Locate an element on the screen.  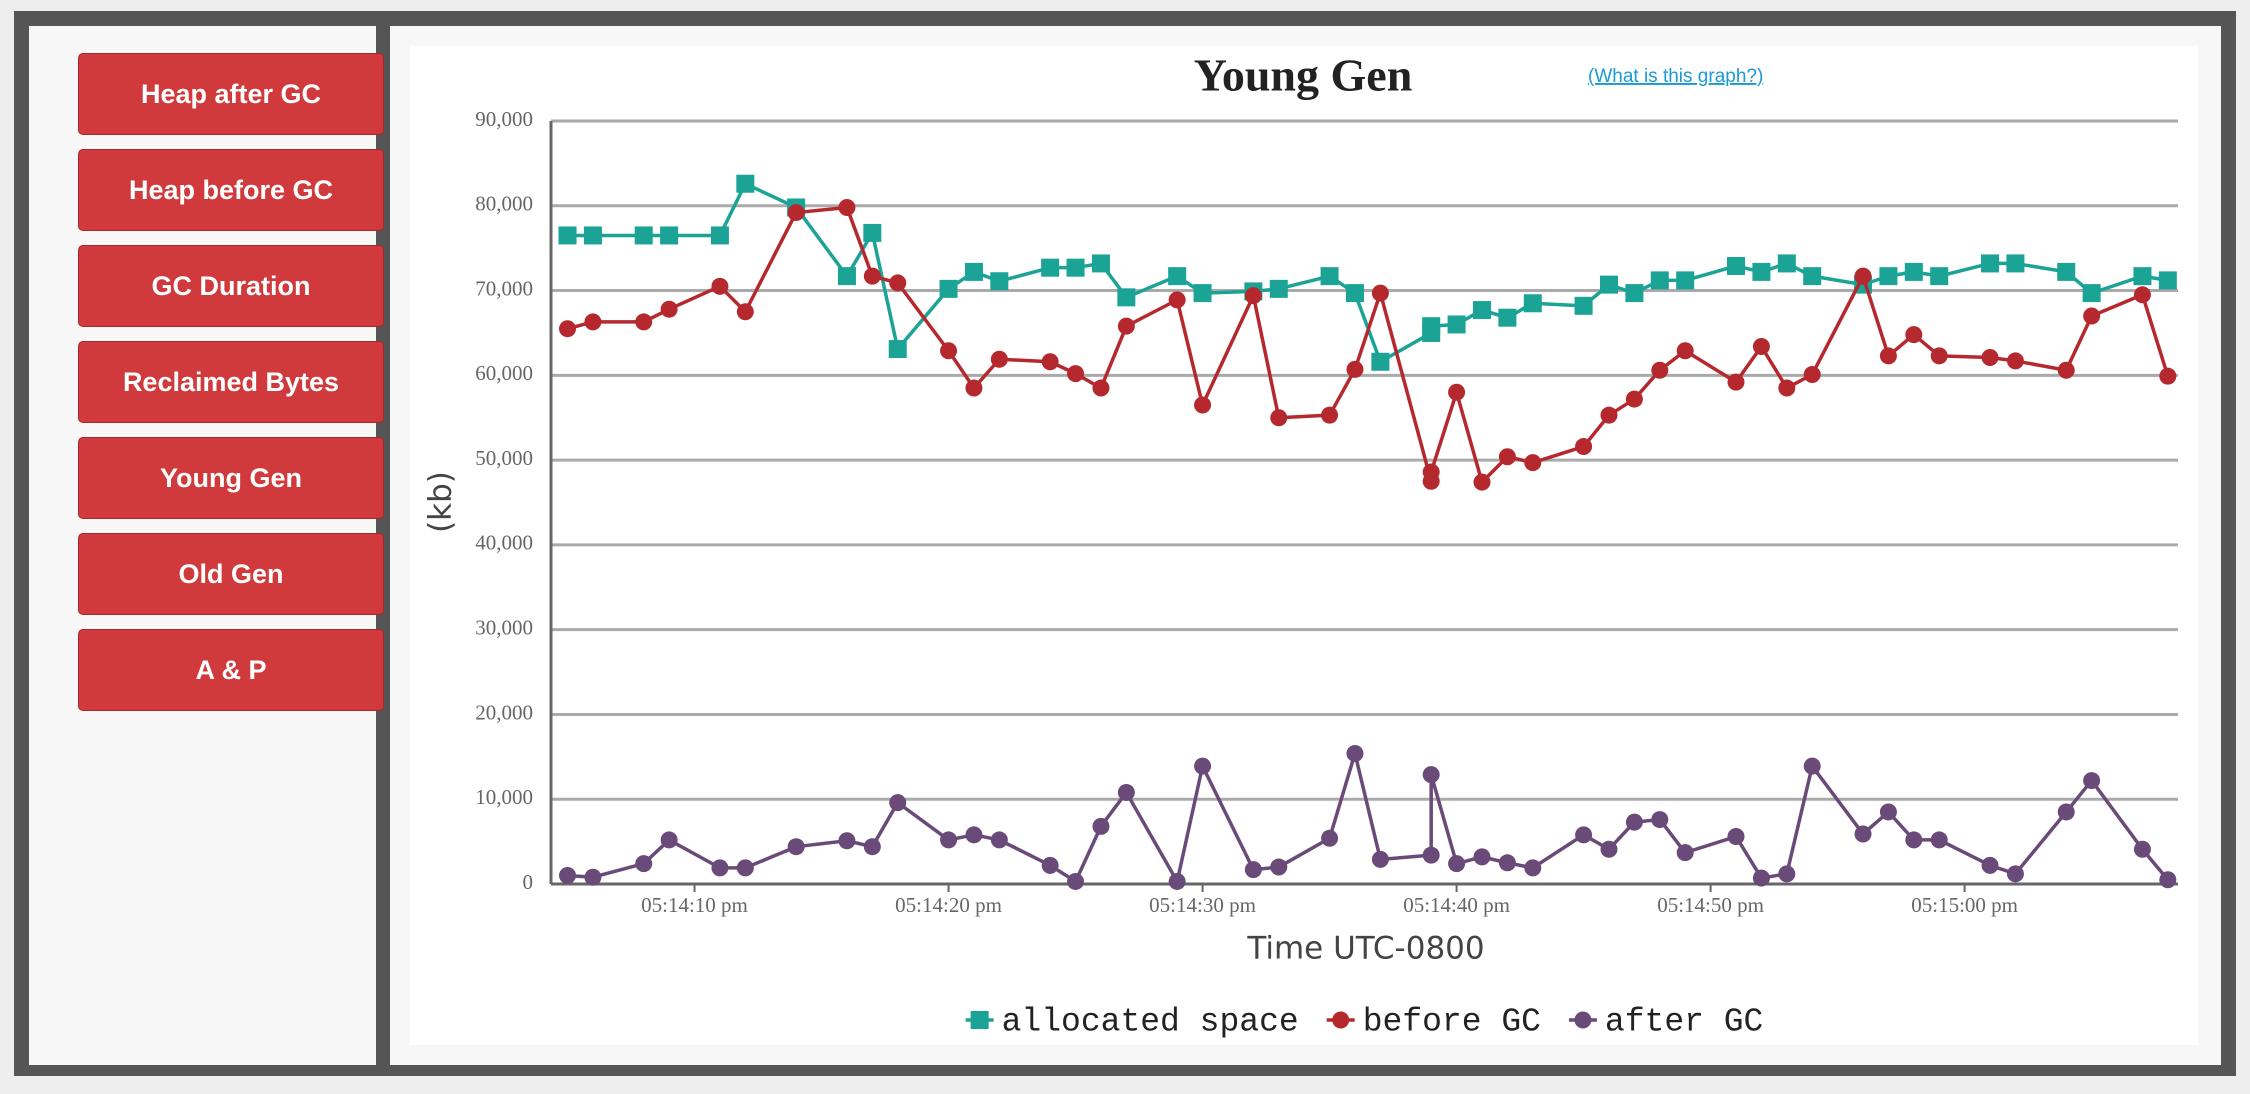
nav-button: Reclaimed Bytes is located at coordinates (231, 382).